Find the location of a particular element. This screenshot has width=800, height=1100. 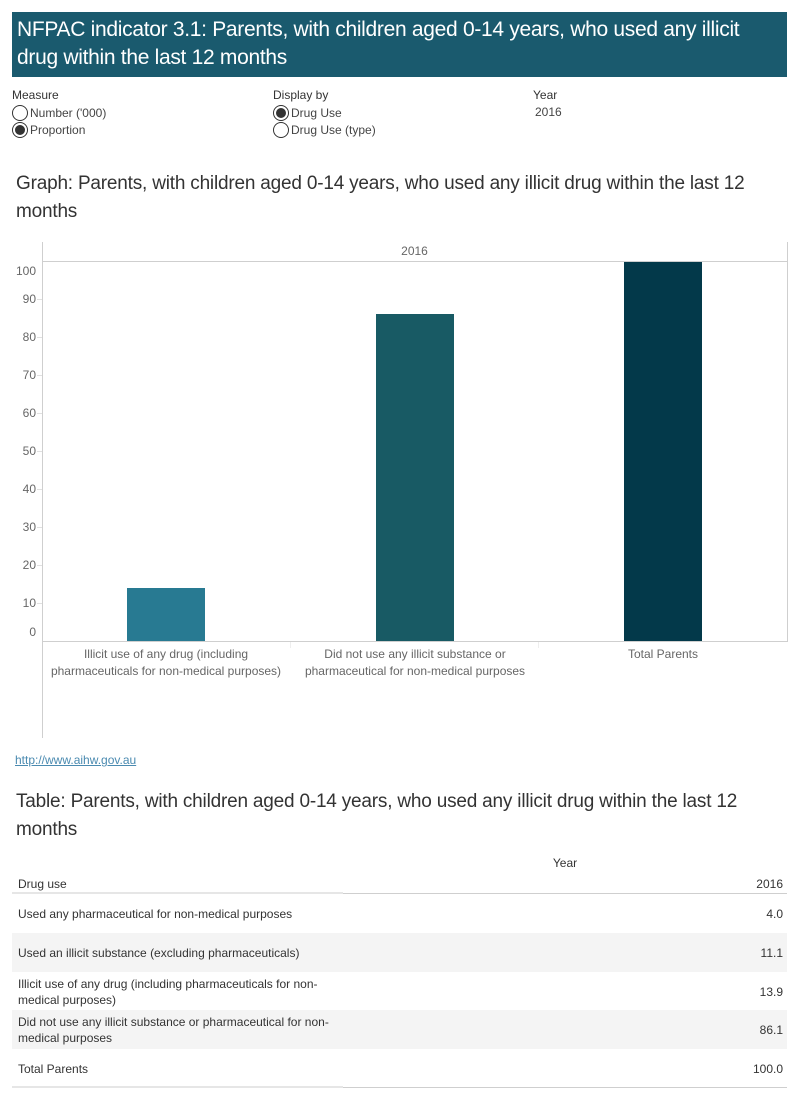

option-label: Drug Use is located at coordinates (316, 112).